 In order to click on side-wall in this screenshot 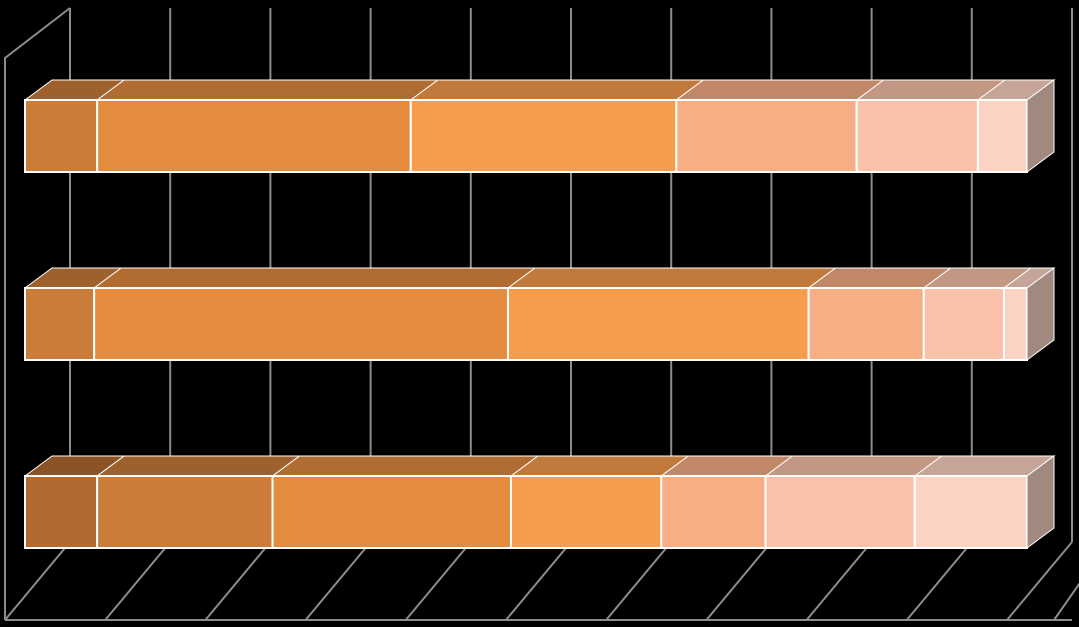, I will do `click(37, 313)`.